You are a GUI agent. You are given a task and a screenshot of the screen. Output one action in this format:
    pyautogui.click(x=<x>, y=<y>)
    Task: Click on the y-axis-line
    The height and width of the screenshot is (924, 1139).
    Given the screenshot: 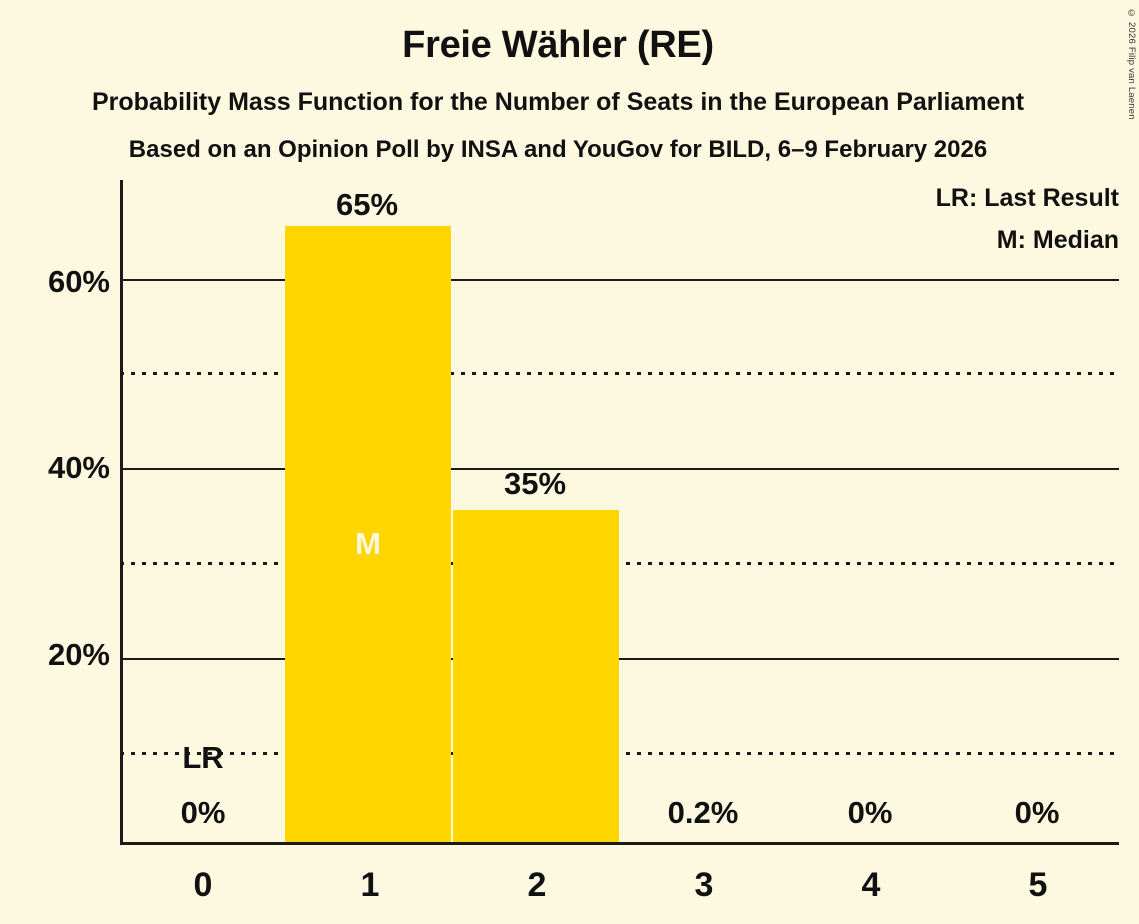 What is the action you would take?
    pyautogui.click(x=121, y=512)
    